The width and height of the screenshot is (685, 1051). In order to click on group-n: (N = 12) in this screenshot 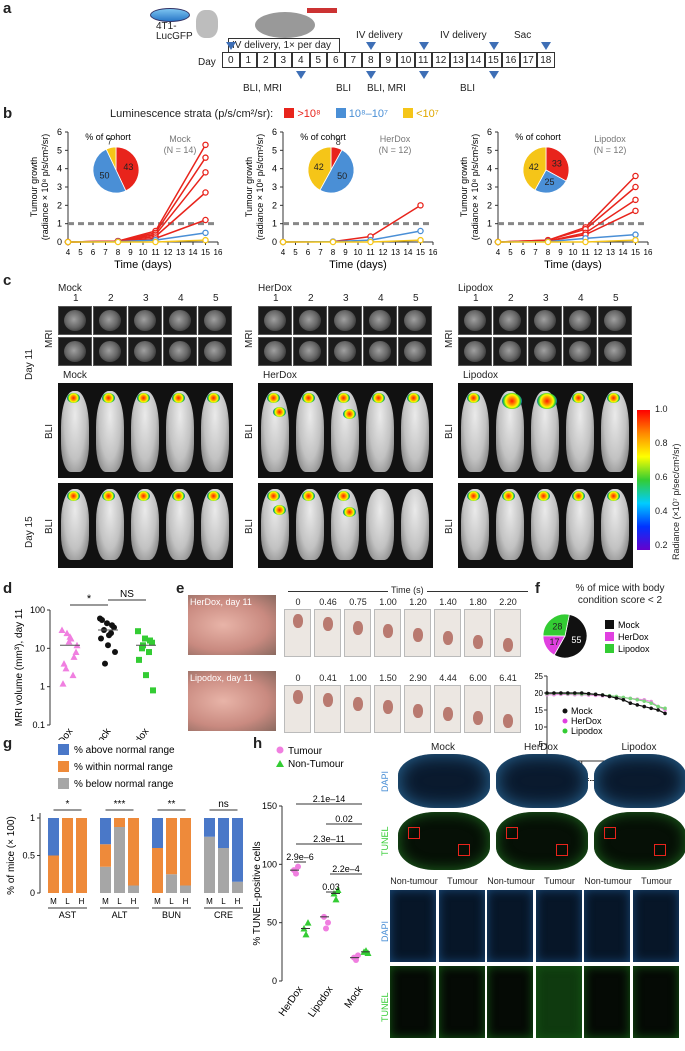, I will do `click(395, 150)`.